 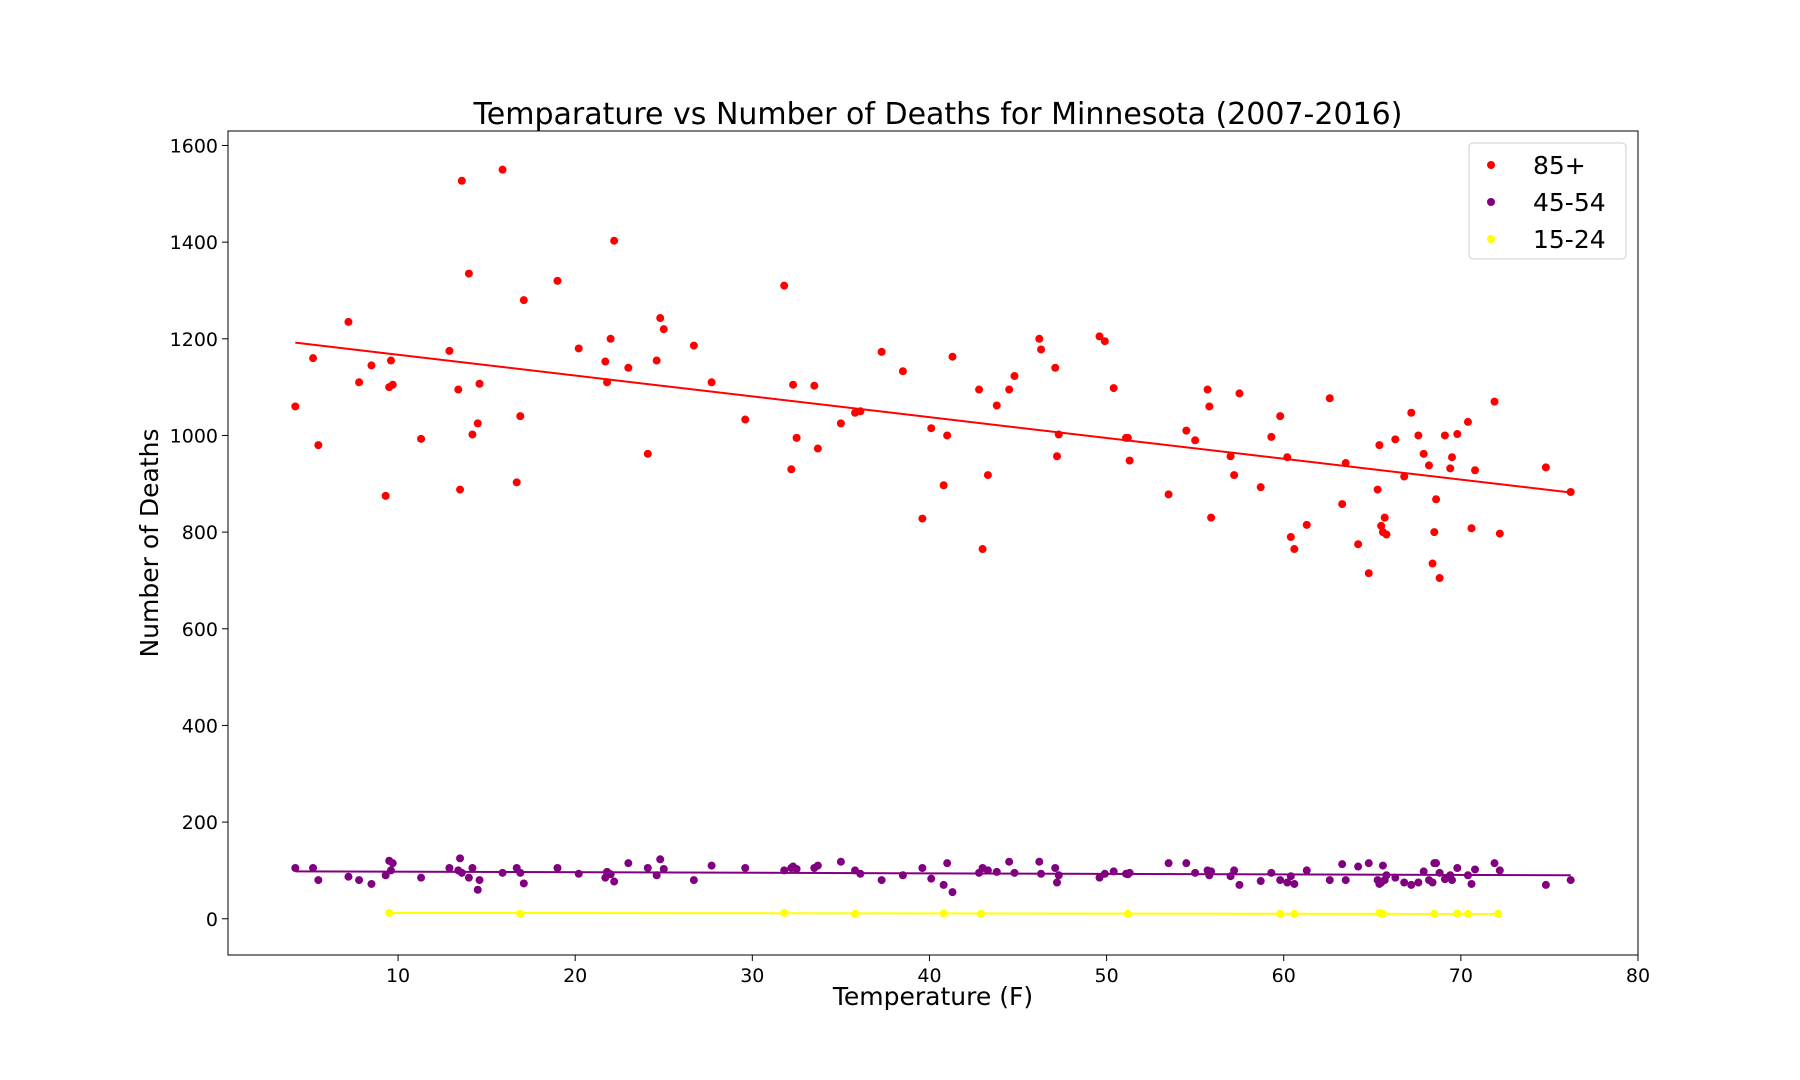 What do you see at coordinates (398, 976) in the screenshot?
I see `x-tick-label: 10` at bounding box center [398, 976].